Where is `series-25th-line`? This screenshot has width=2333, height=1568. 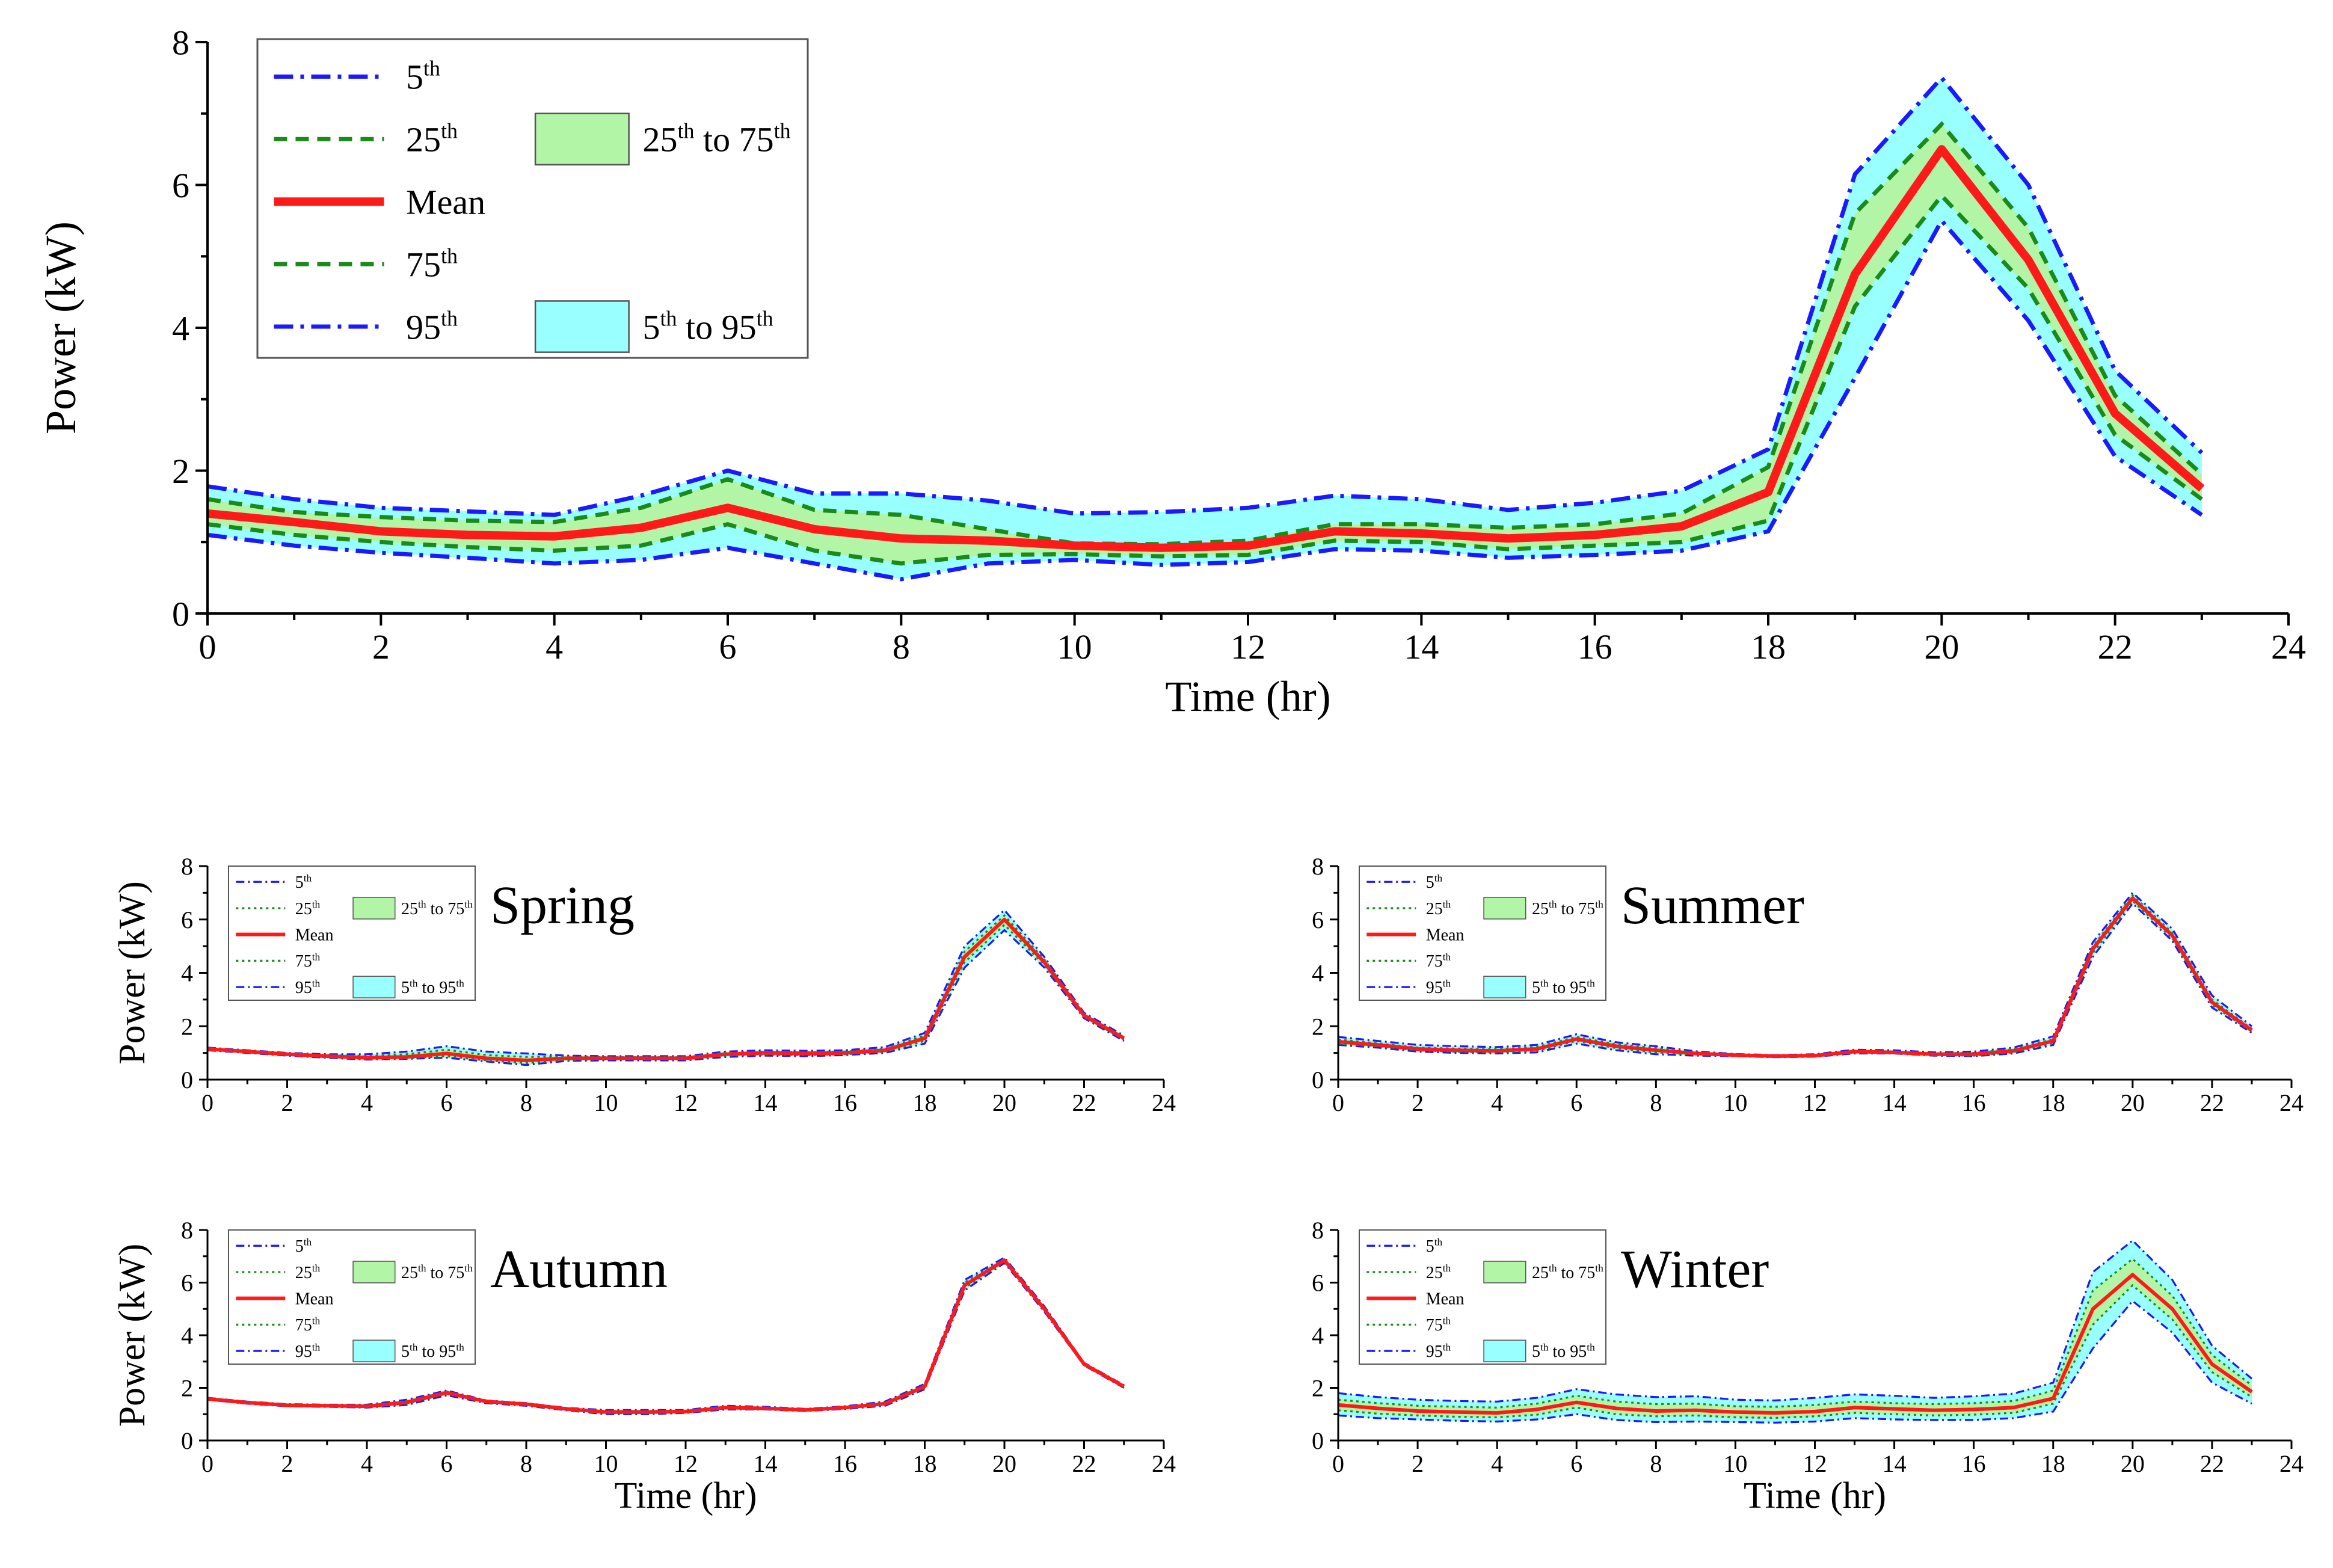 series-25th-line is located at coordinates (1795, 1352).